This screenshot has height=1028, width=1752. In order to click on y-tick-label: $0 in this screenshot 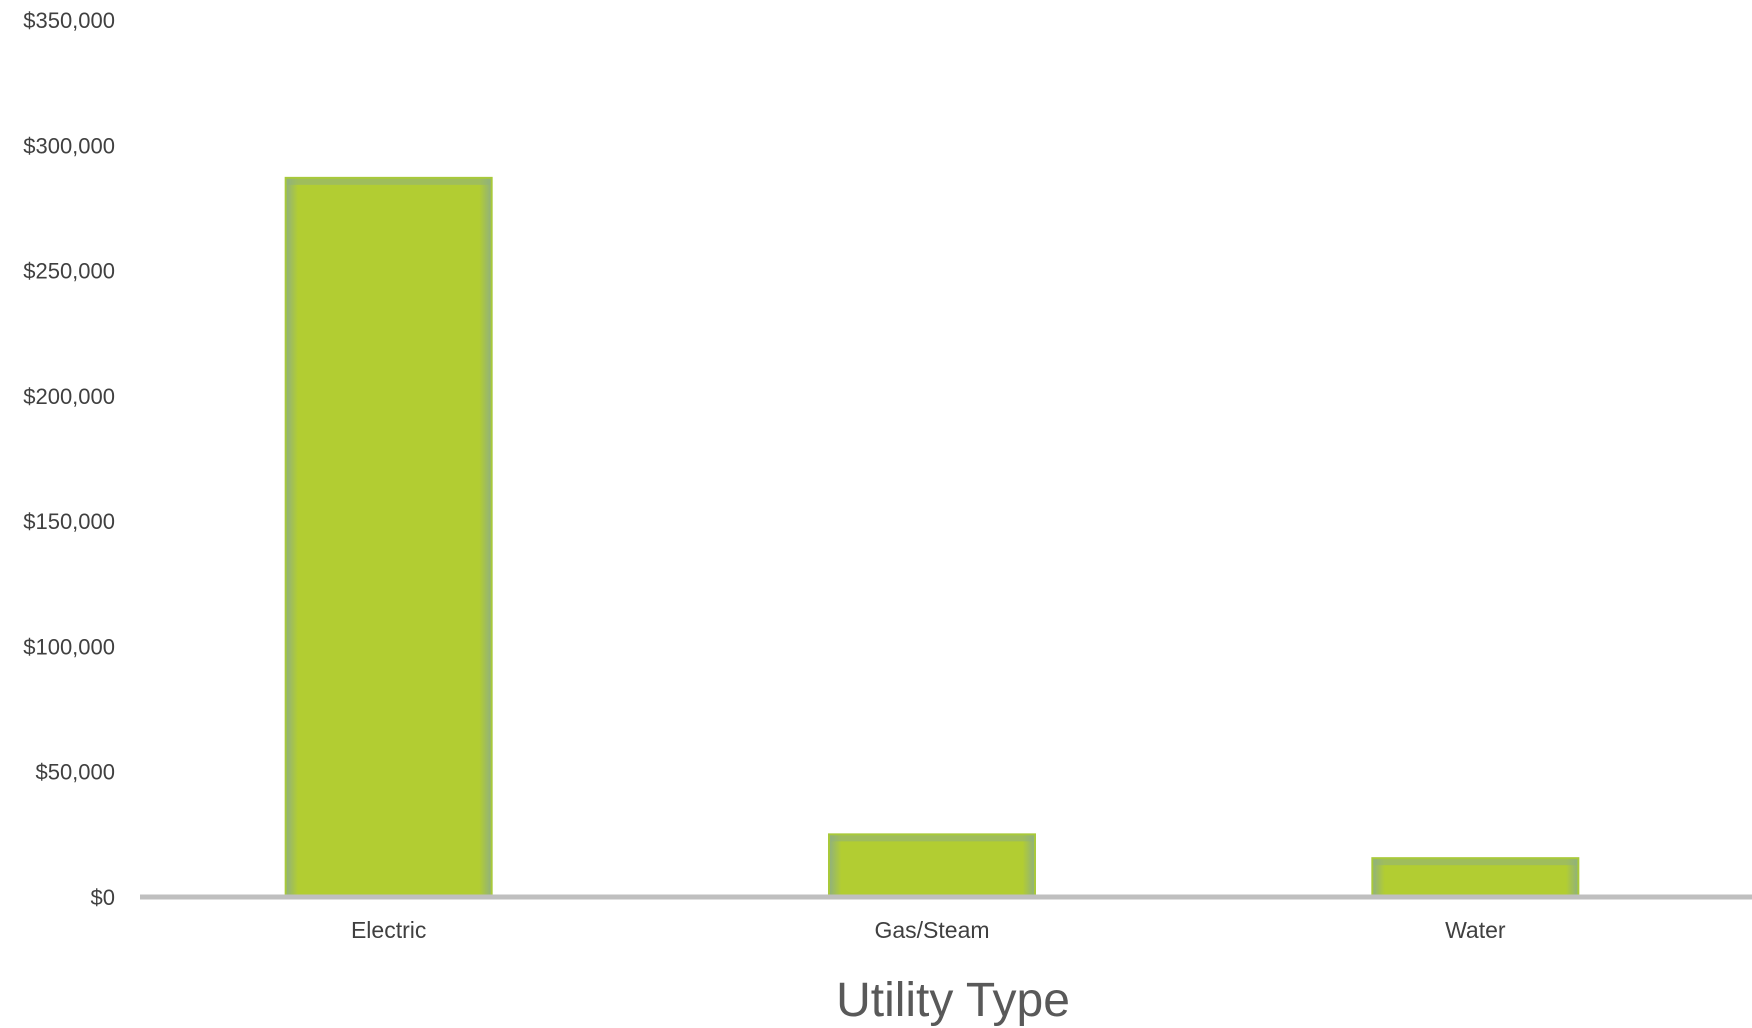, I will do `click(103, 897)`.